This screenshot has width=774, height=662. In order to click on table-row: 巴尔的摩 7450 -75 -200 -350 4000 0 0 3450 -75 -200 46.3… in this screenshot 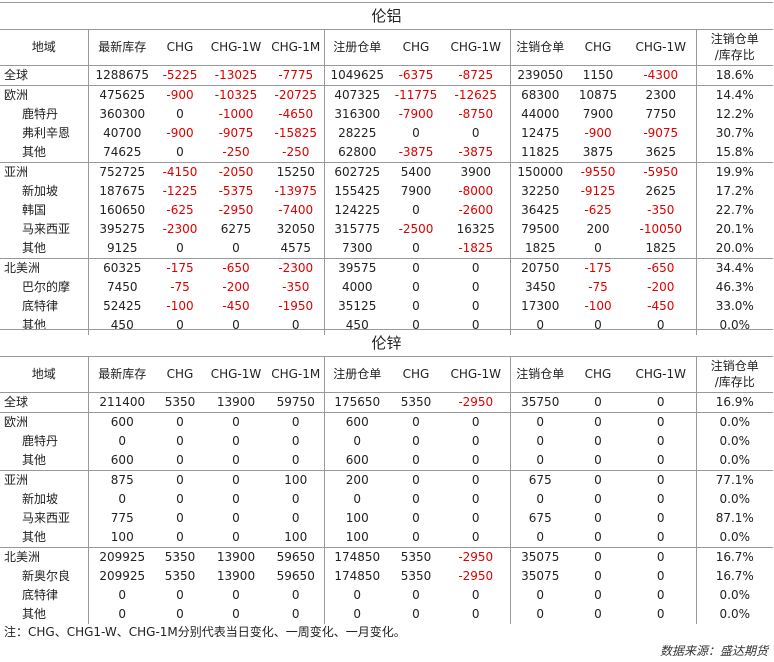, I will do `click(386, 287)`.